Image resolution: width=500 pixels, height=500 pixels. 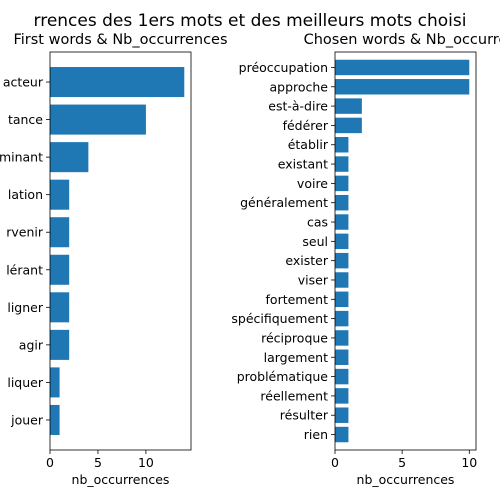 What do you see at coordinates (306, 125) in the screenshot?
I see `category-label: fédérer` at bounding box center [306, 125].